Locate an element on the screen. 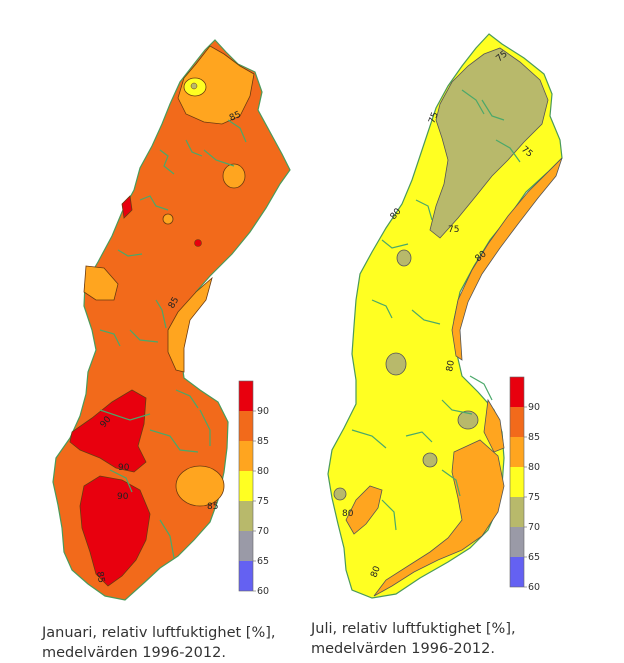 The height and width of the screenshot is (663, 624). caption-line: Juli, relativ luftfuktighet [%], is located at coordinates (413, 629).